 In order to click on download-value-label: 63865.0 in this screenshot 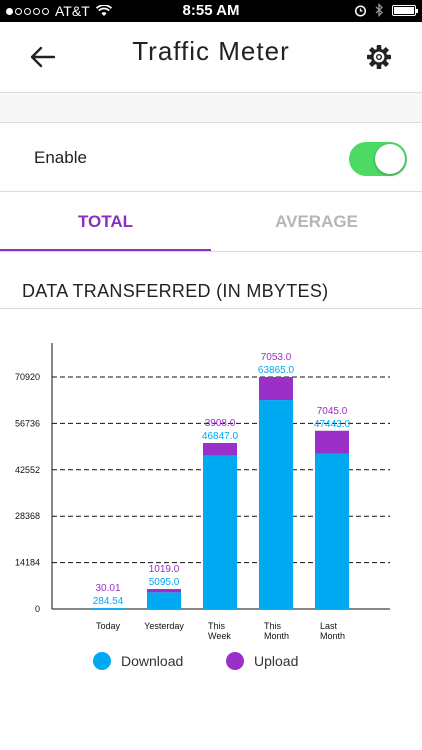, I will do `click(276, 370)`.